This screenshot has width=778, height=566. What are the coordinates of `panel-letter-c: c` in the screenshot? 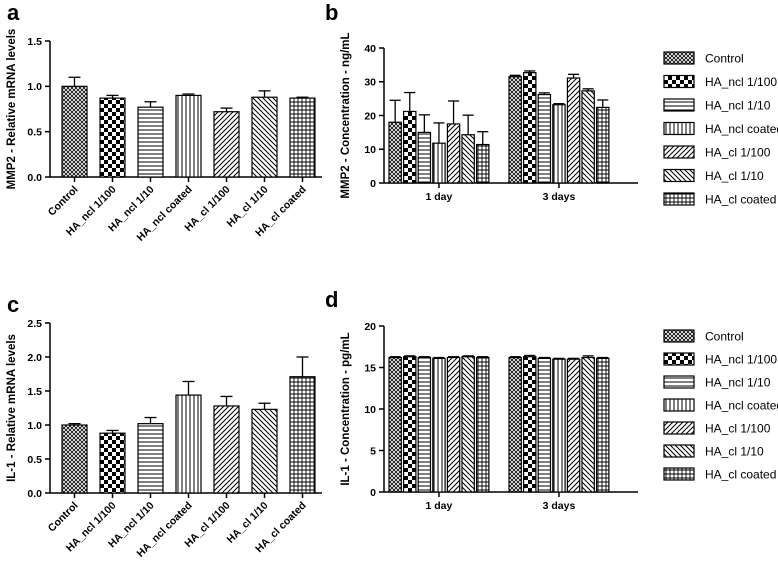 It's located at (13, 304).